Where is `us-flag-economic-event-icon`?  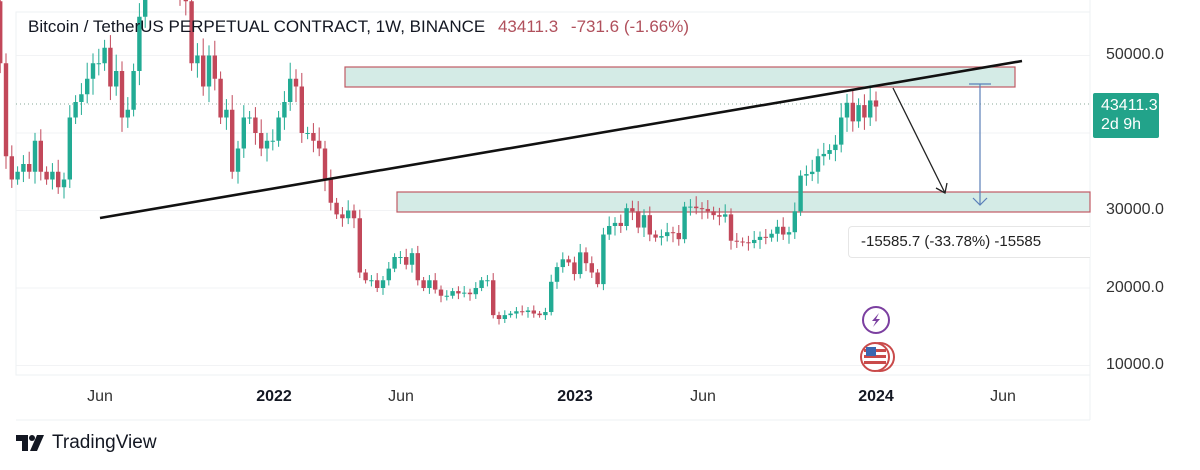
us-flag-economic-event-icon is located at coordinates (878, 357).